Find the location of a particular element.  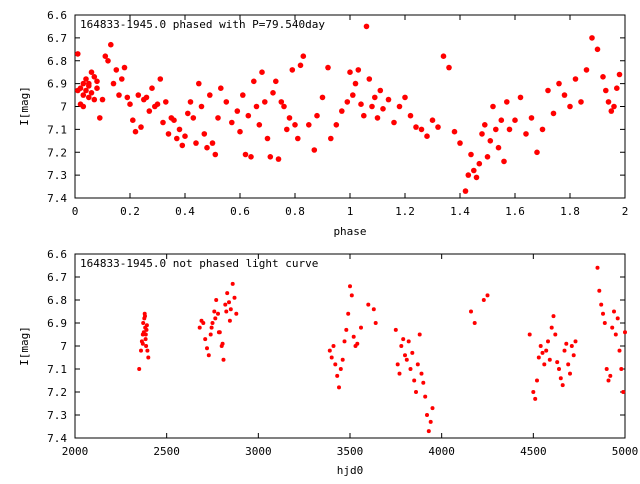

y-tick-label: 7.1 is located at coordinates (57, 369).